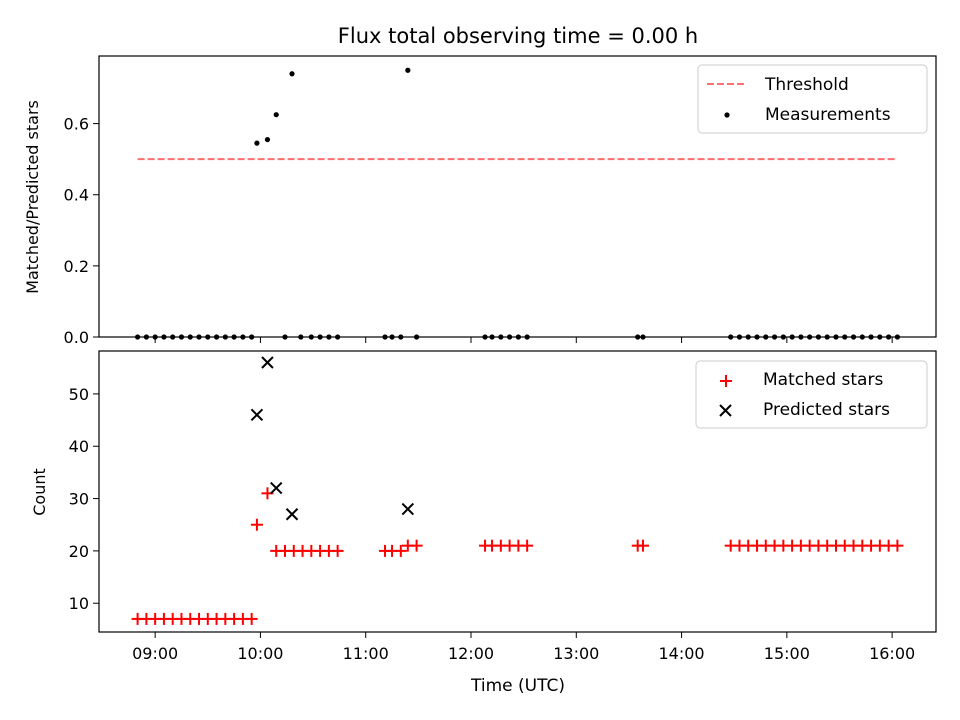 This screenshot has height=720, width=960. I want to click on x-tick-label: 15:00, so click(787, 653).